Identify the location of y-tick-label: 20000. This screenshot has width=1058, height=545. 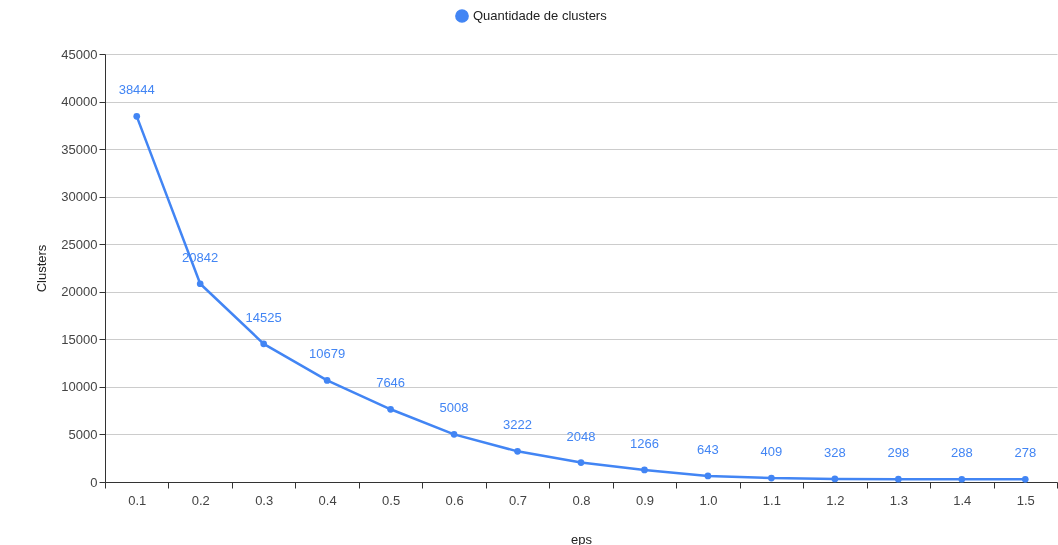
(79, 292).